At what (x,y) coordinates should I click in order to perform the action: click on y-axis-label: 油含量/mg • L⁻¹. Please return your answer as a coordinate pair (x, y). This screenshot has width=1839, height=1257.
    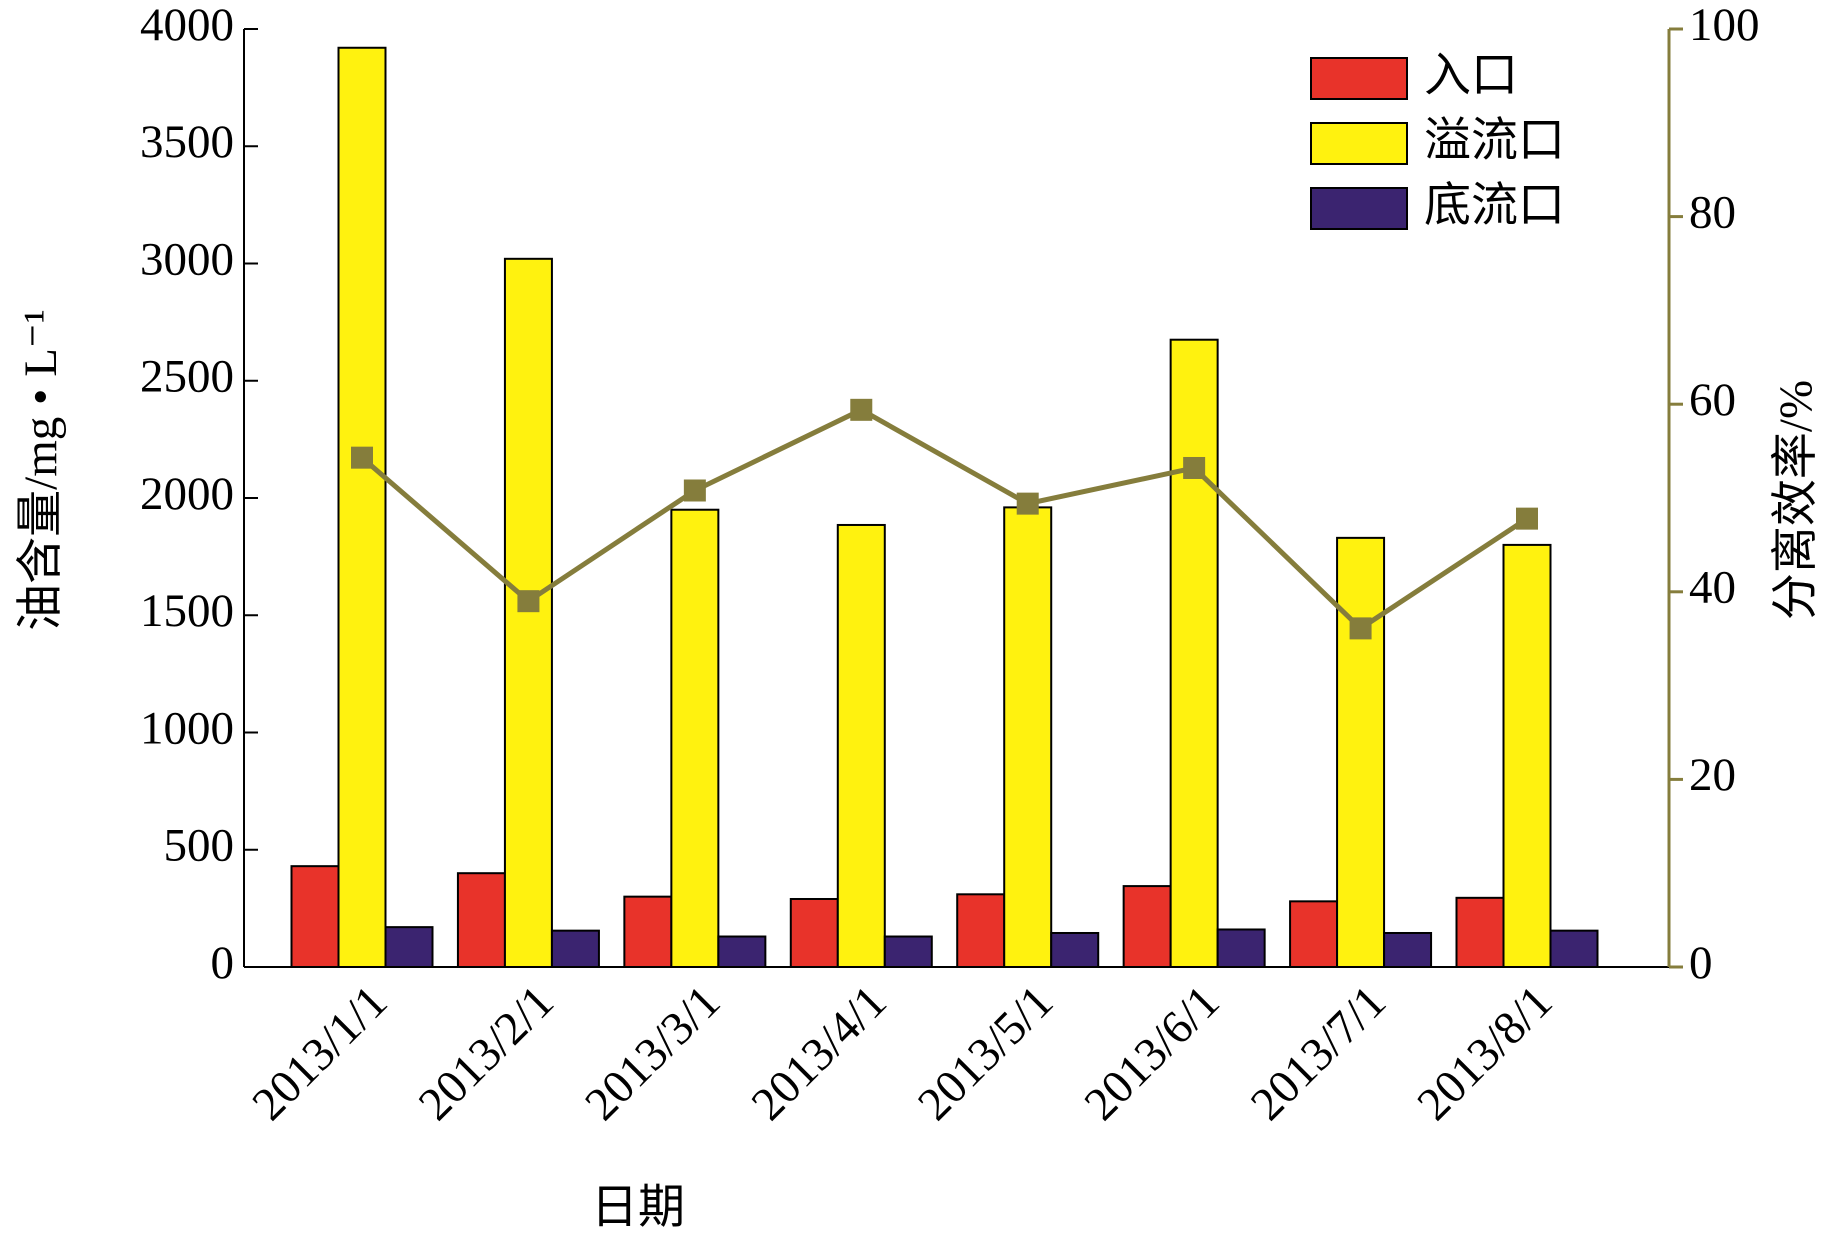
    Looking at the image, I should click on (41, 470).